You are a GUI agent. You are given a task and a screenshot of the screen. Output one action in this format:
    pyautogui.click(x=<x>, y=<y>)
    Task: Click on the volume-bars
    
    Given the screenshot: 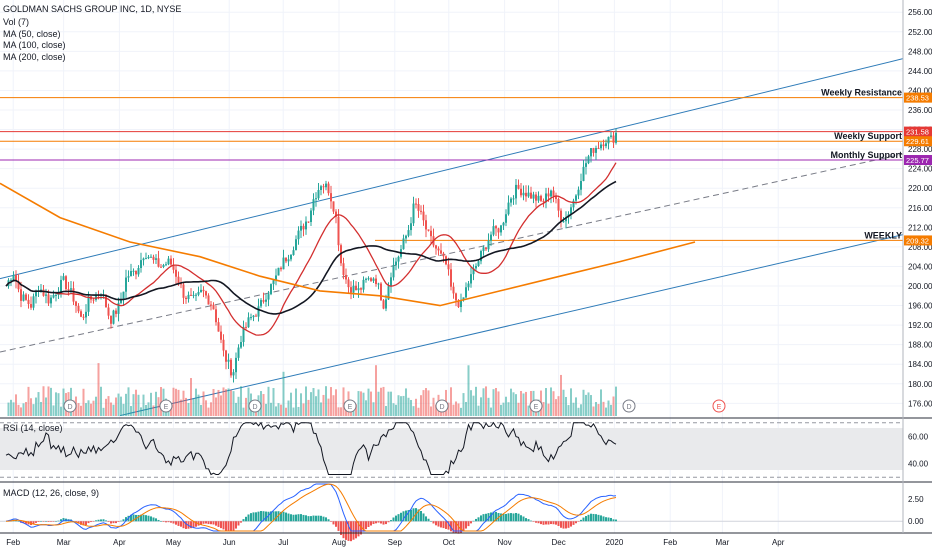 What is the action you would take?
    pyautogui.click(x=312, y=389)
    